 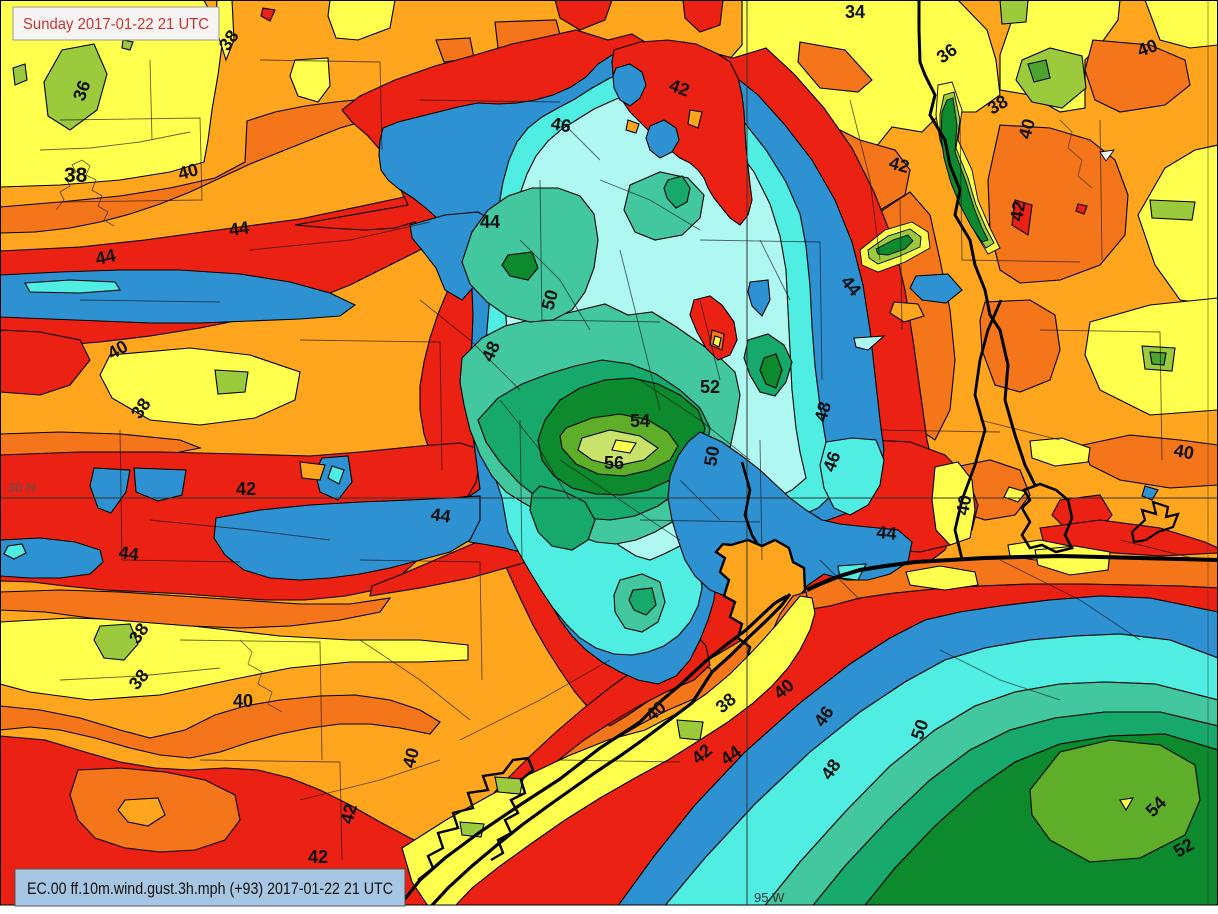 What do you see at coordinates (711, 455) in the screenshot?
I see `svg-text: 50` at bounding box center [711, 455].